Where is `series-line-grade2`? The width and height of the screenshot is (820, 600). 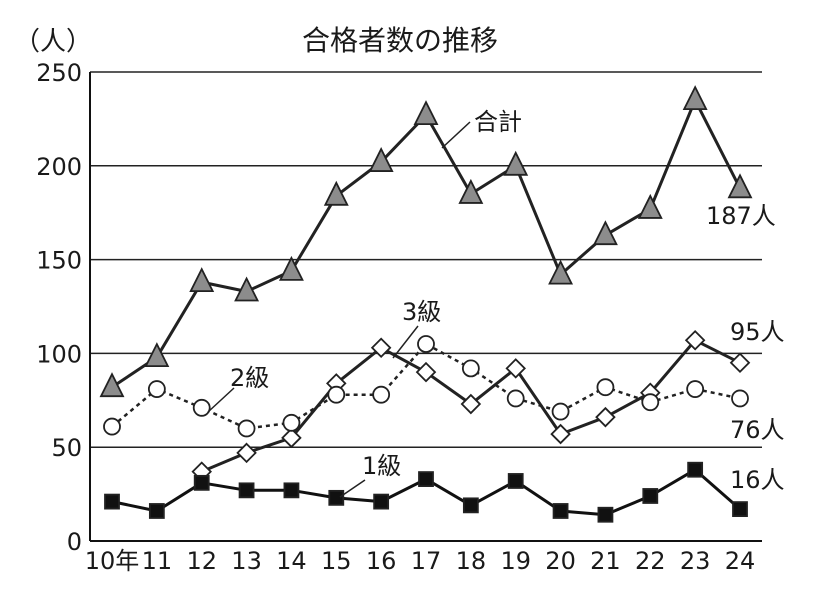
series-line-grade2 is located at coordinates (426, 386).